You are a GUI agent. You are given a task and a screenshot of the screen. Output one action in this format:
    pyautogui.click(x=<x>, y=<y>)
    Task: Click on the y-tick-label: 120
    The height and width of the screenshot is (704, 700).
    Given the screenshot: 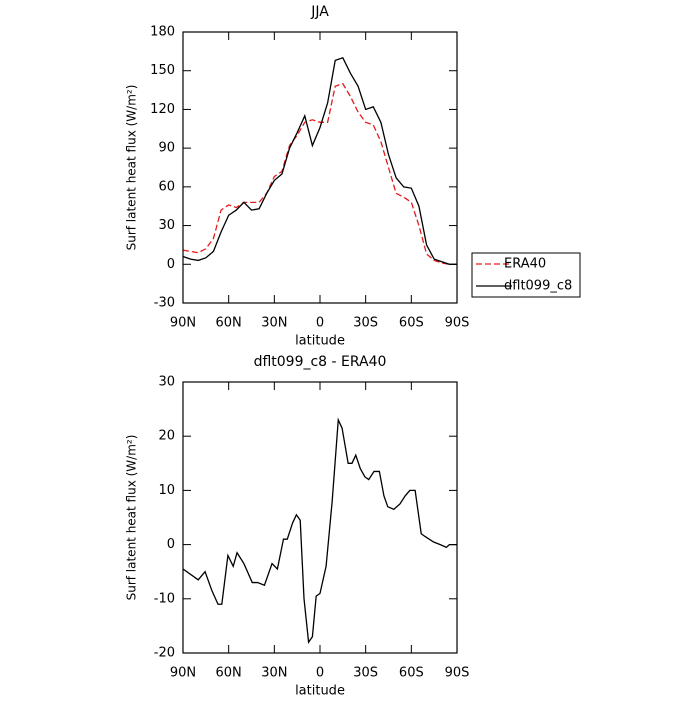 What is the action you would take?
    pyautogui.click(x=162, y=109)
    